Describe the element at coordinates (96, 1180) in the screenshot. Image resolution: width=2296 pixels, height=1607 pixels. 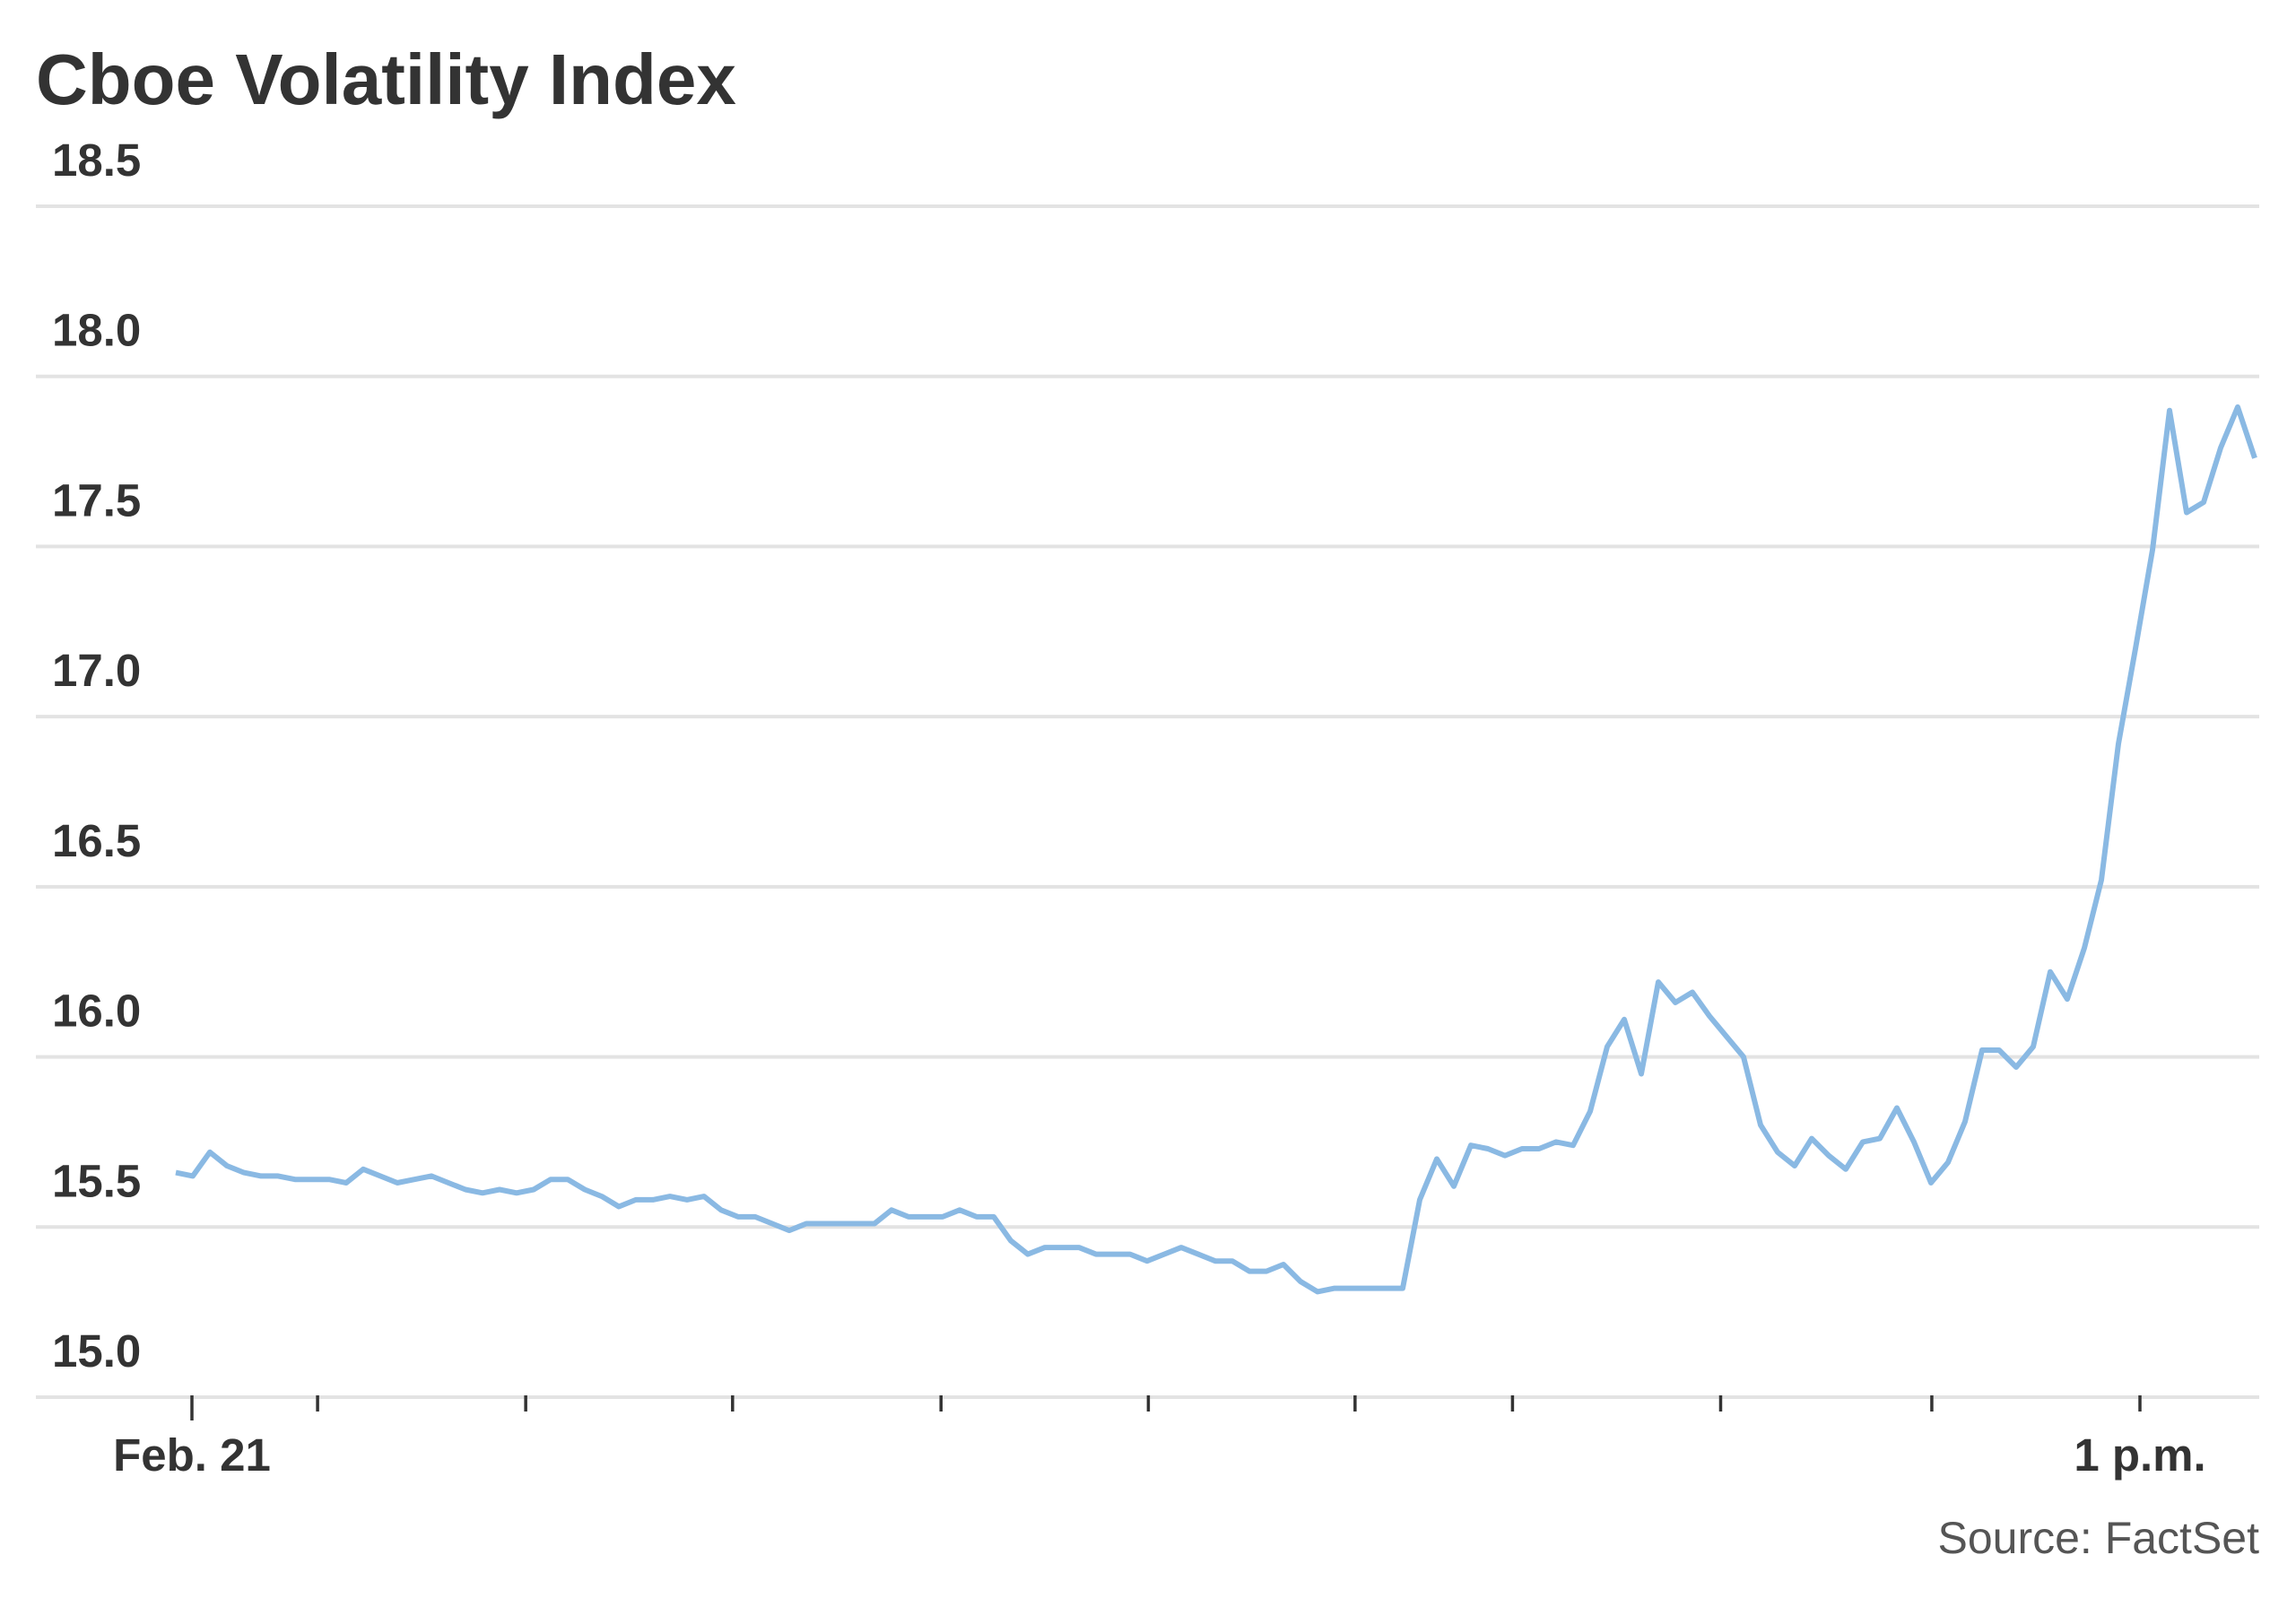
I see `y-tick-label: 15.5` at that location.